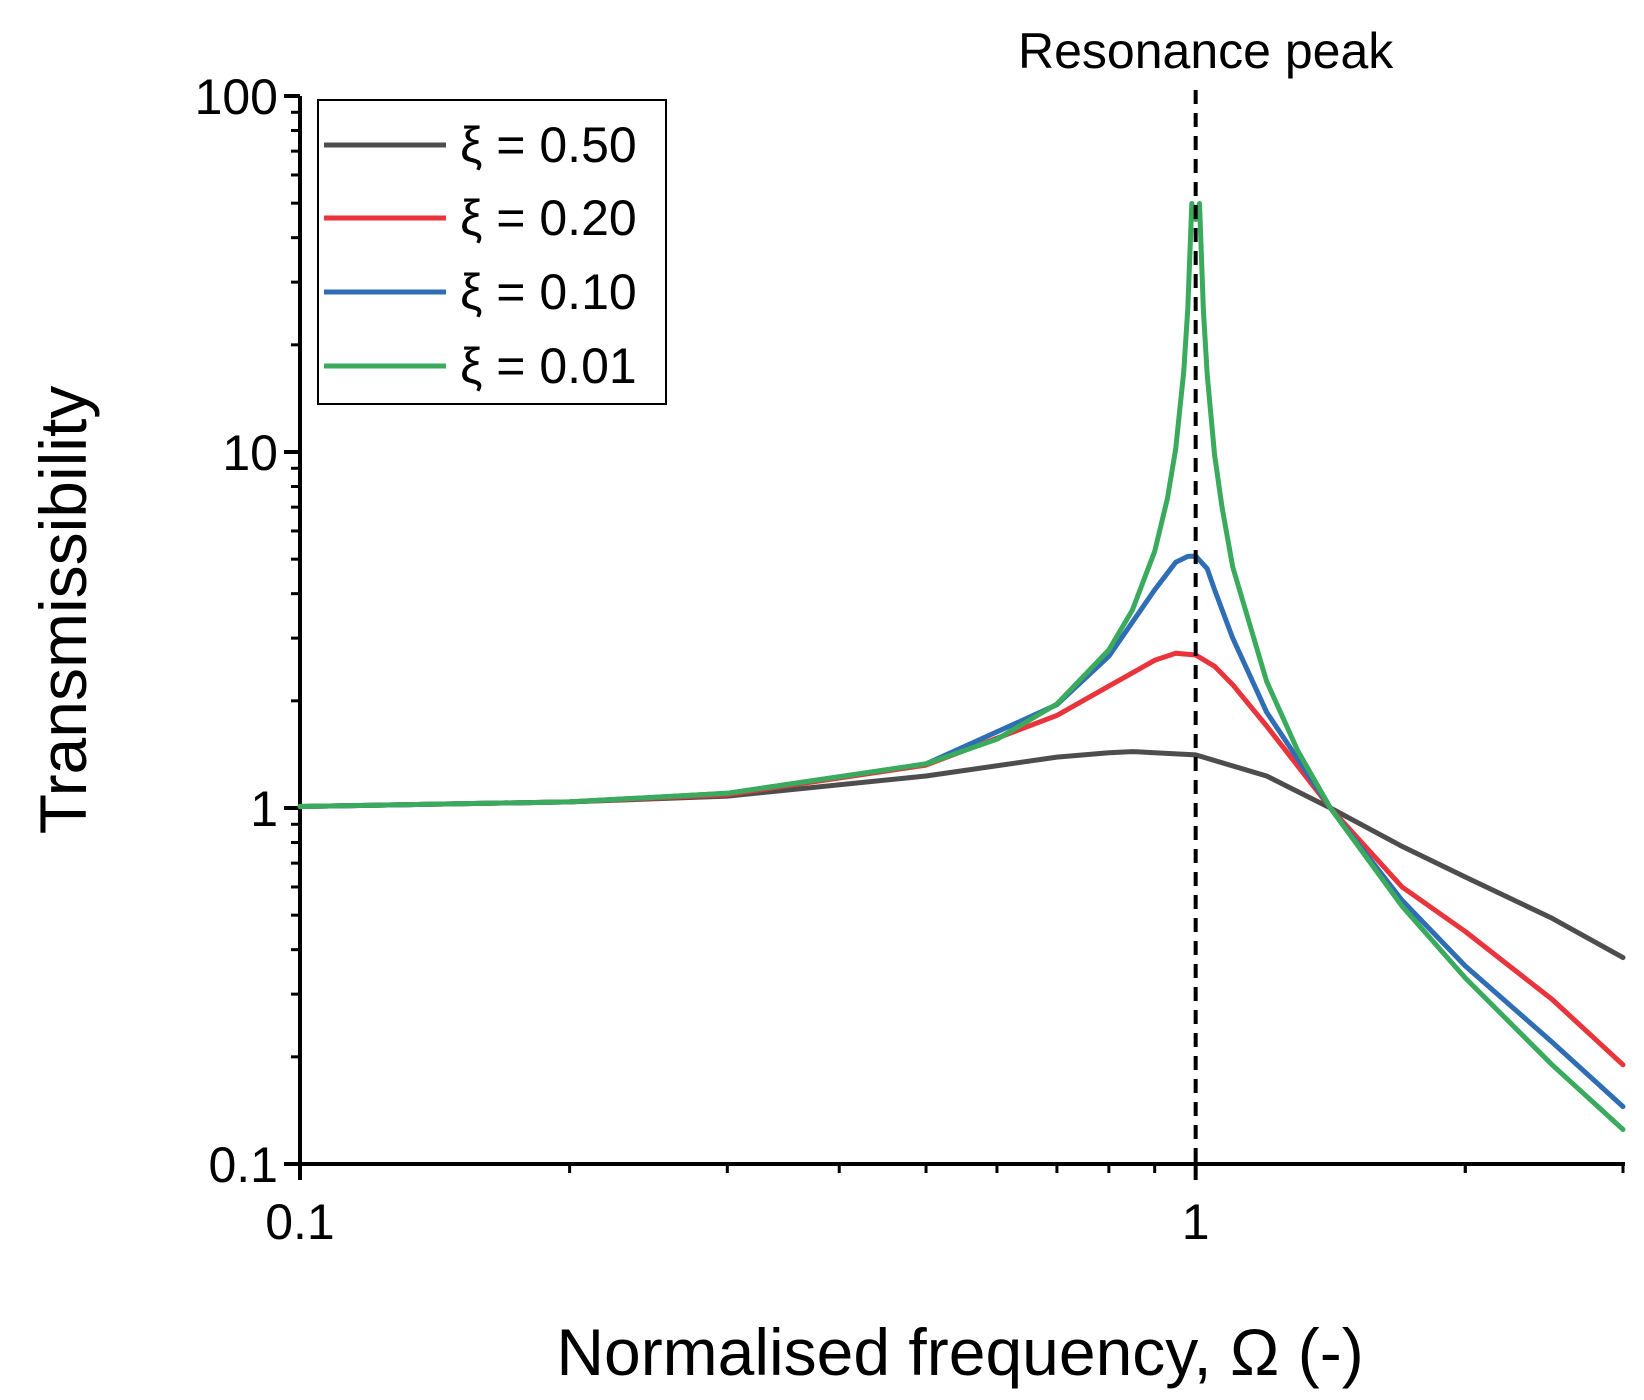  What do you see at coordinates (250, 453) in the screenshot?
I see `y-tick-label: 10` at bounding box center [250, 453].